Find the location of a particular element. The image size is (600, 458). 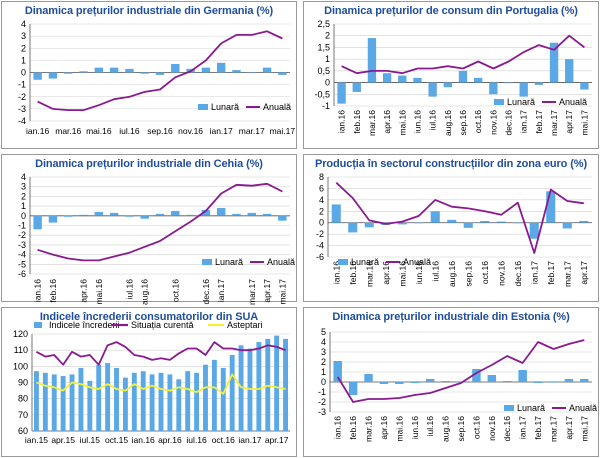

y-tick-label: 0,5 is located at coordinates (323, 71).